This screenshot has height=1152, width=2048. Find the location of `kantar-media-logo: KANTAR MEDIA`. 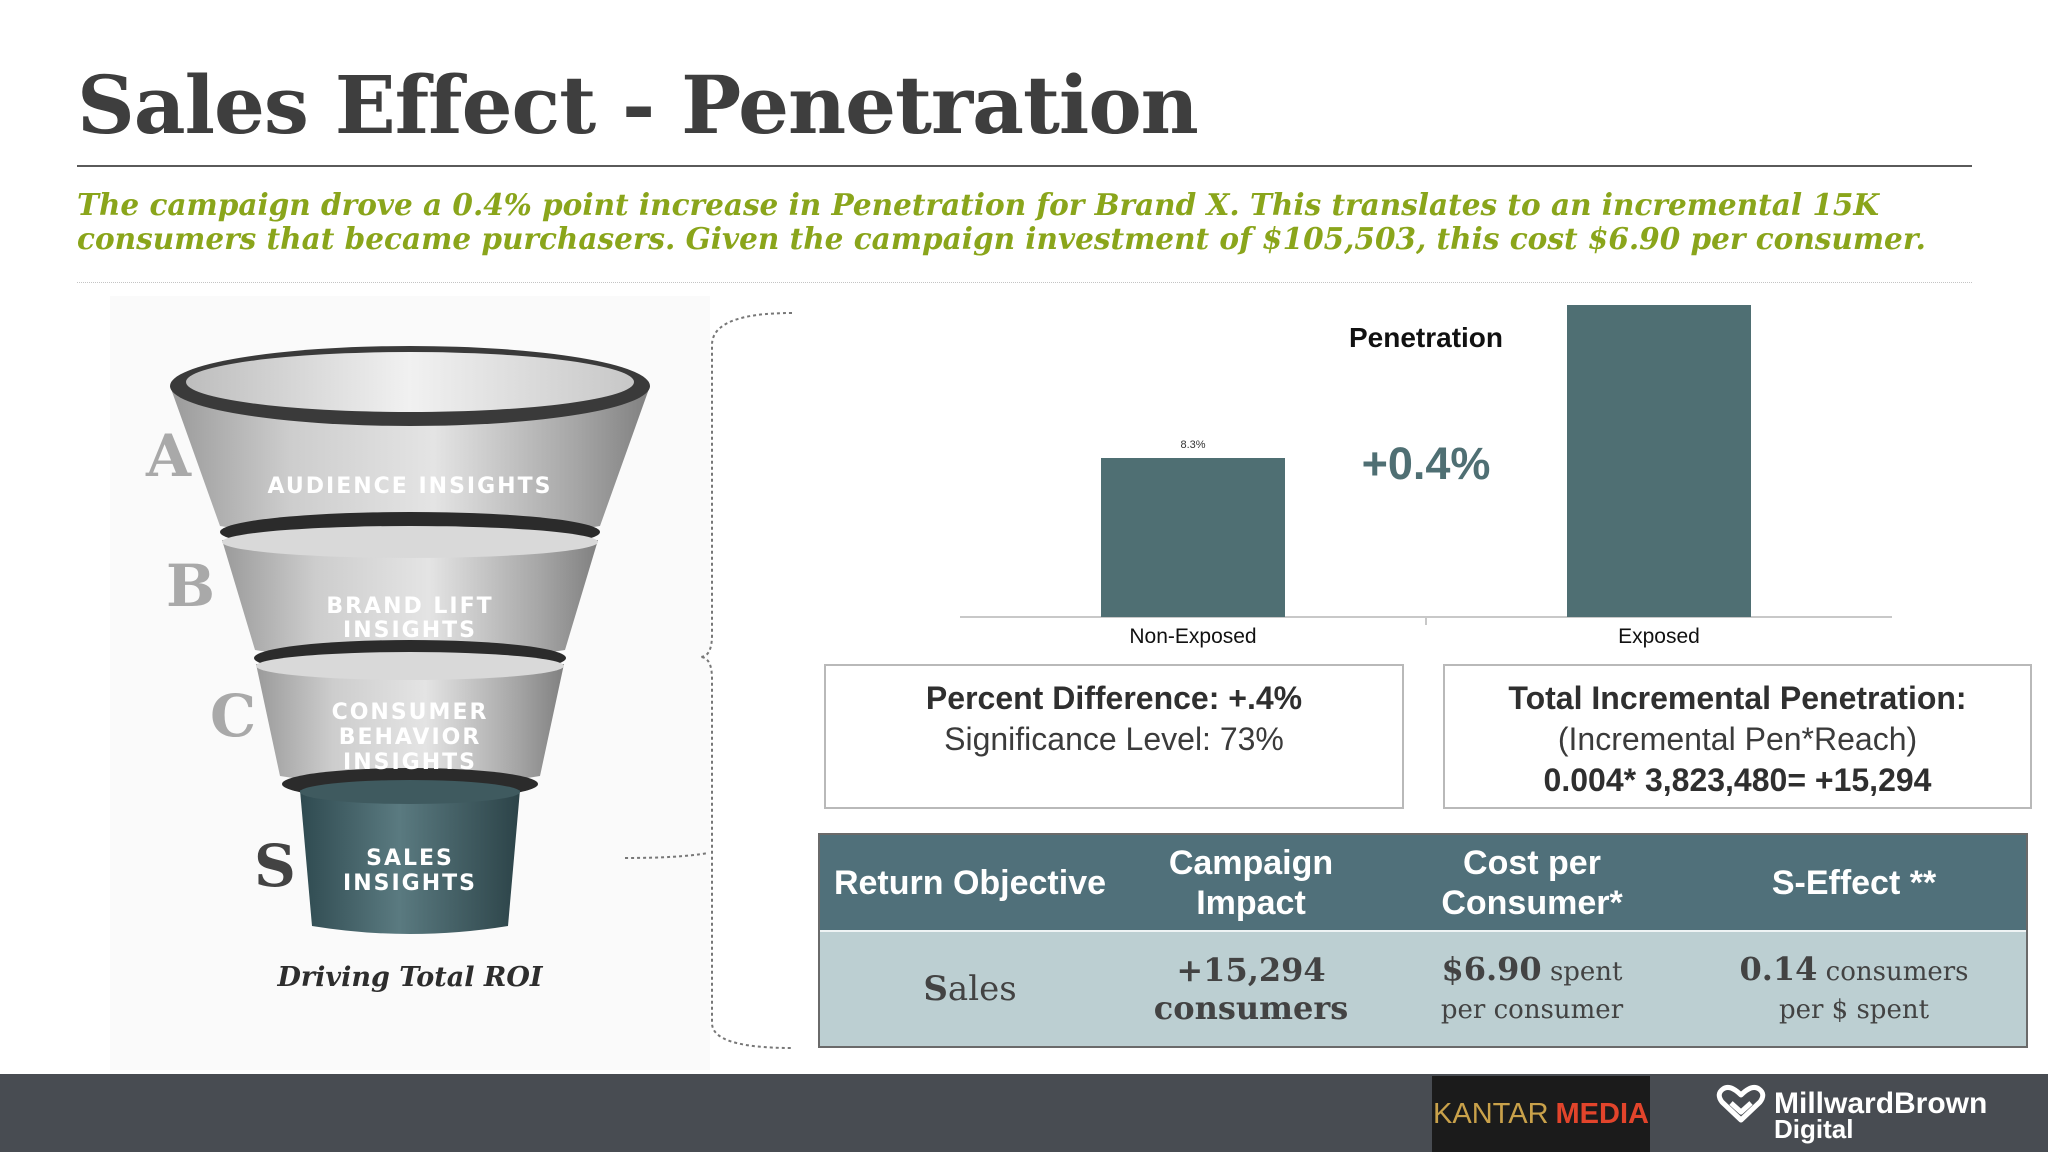

kantar-media-logo: KANTAR MEDIA is located at coordinates (1541, 1114).